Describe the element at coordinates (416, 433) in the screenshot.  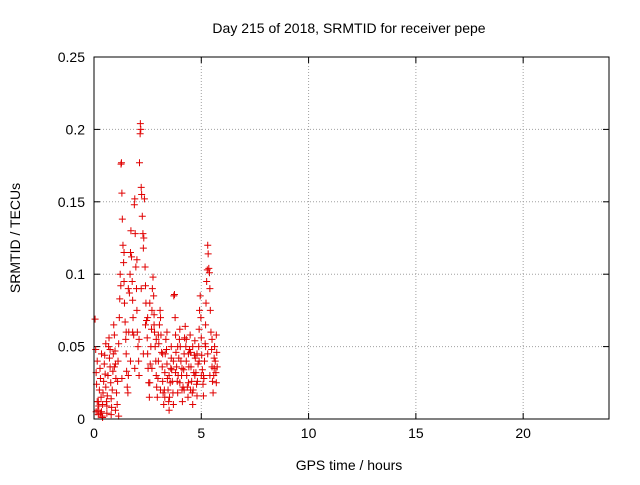
I see `x-tick-label: 15` at that location.